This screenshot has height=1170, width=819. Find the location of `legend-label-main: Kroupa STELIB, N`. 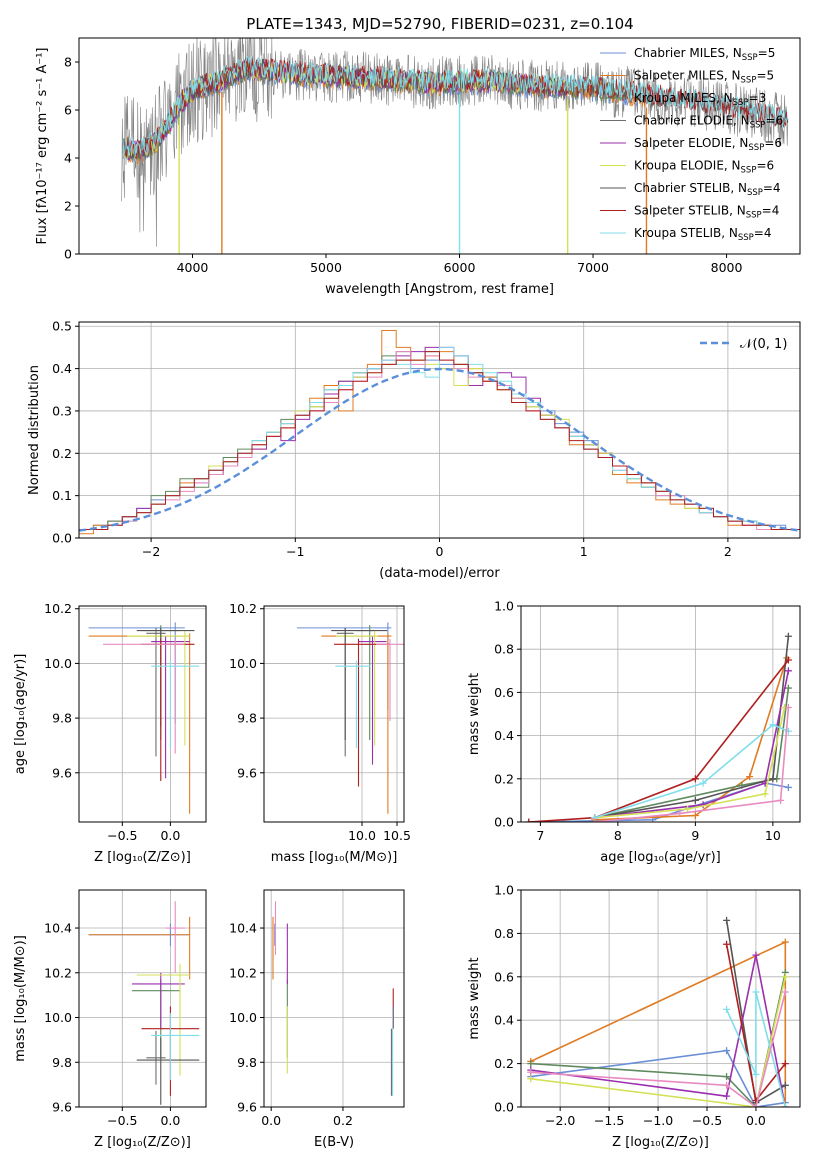

legend-label-main: Kroupa STELIB, N is located at coordinates (686, 233).